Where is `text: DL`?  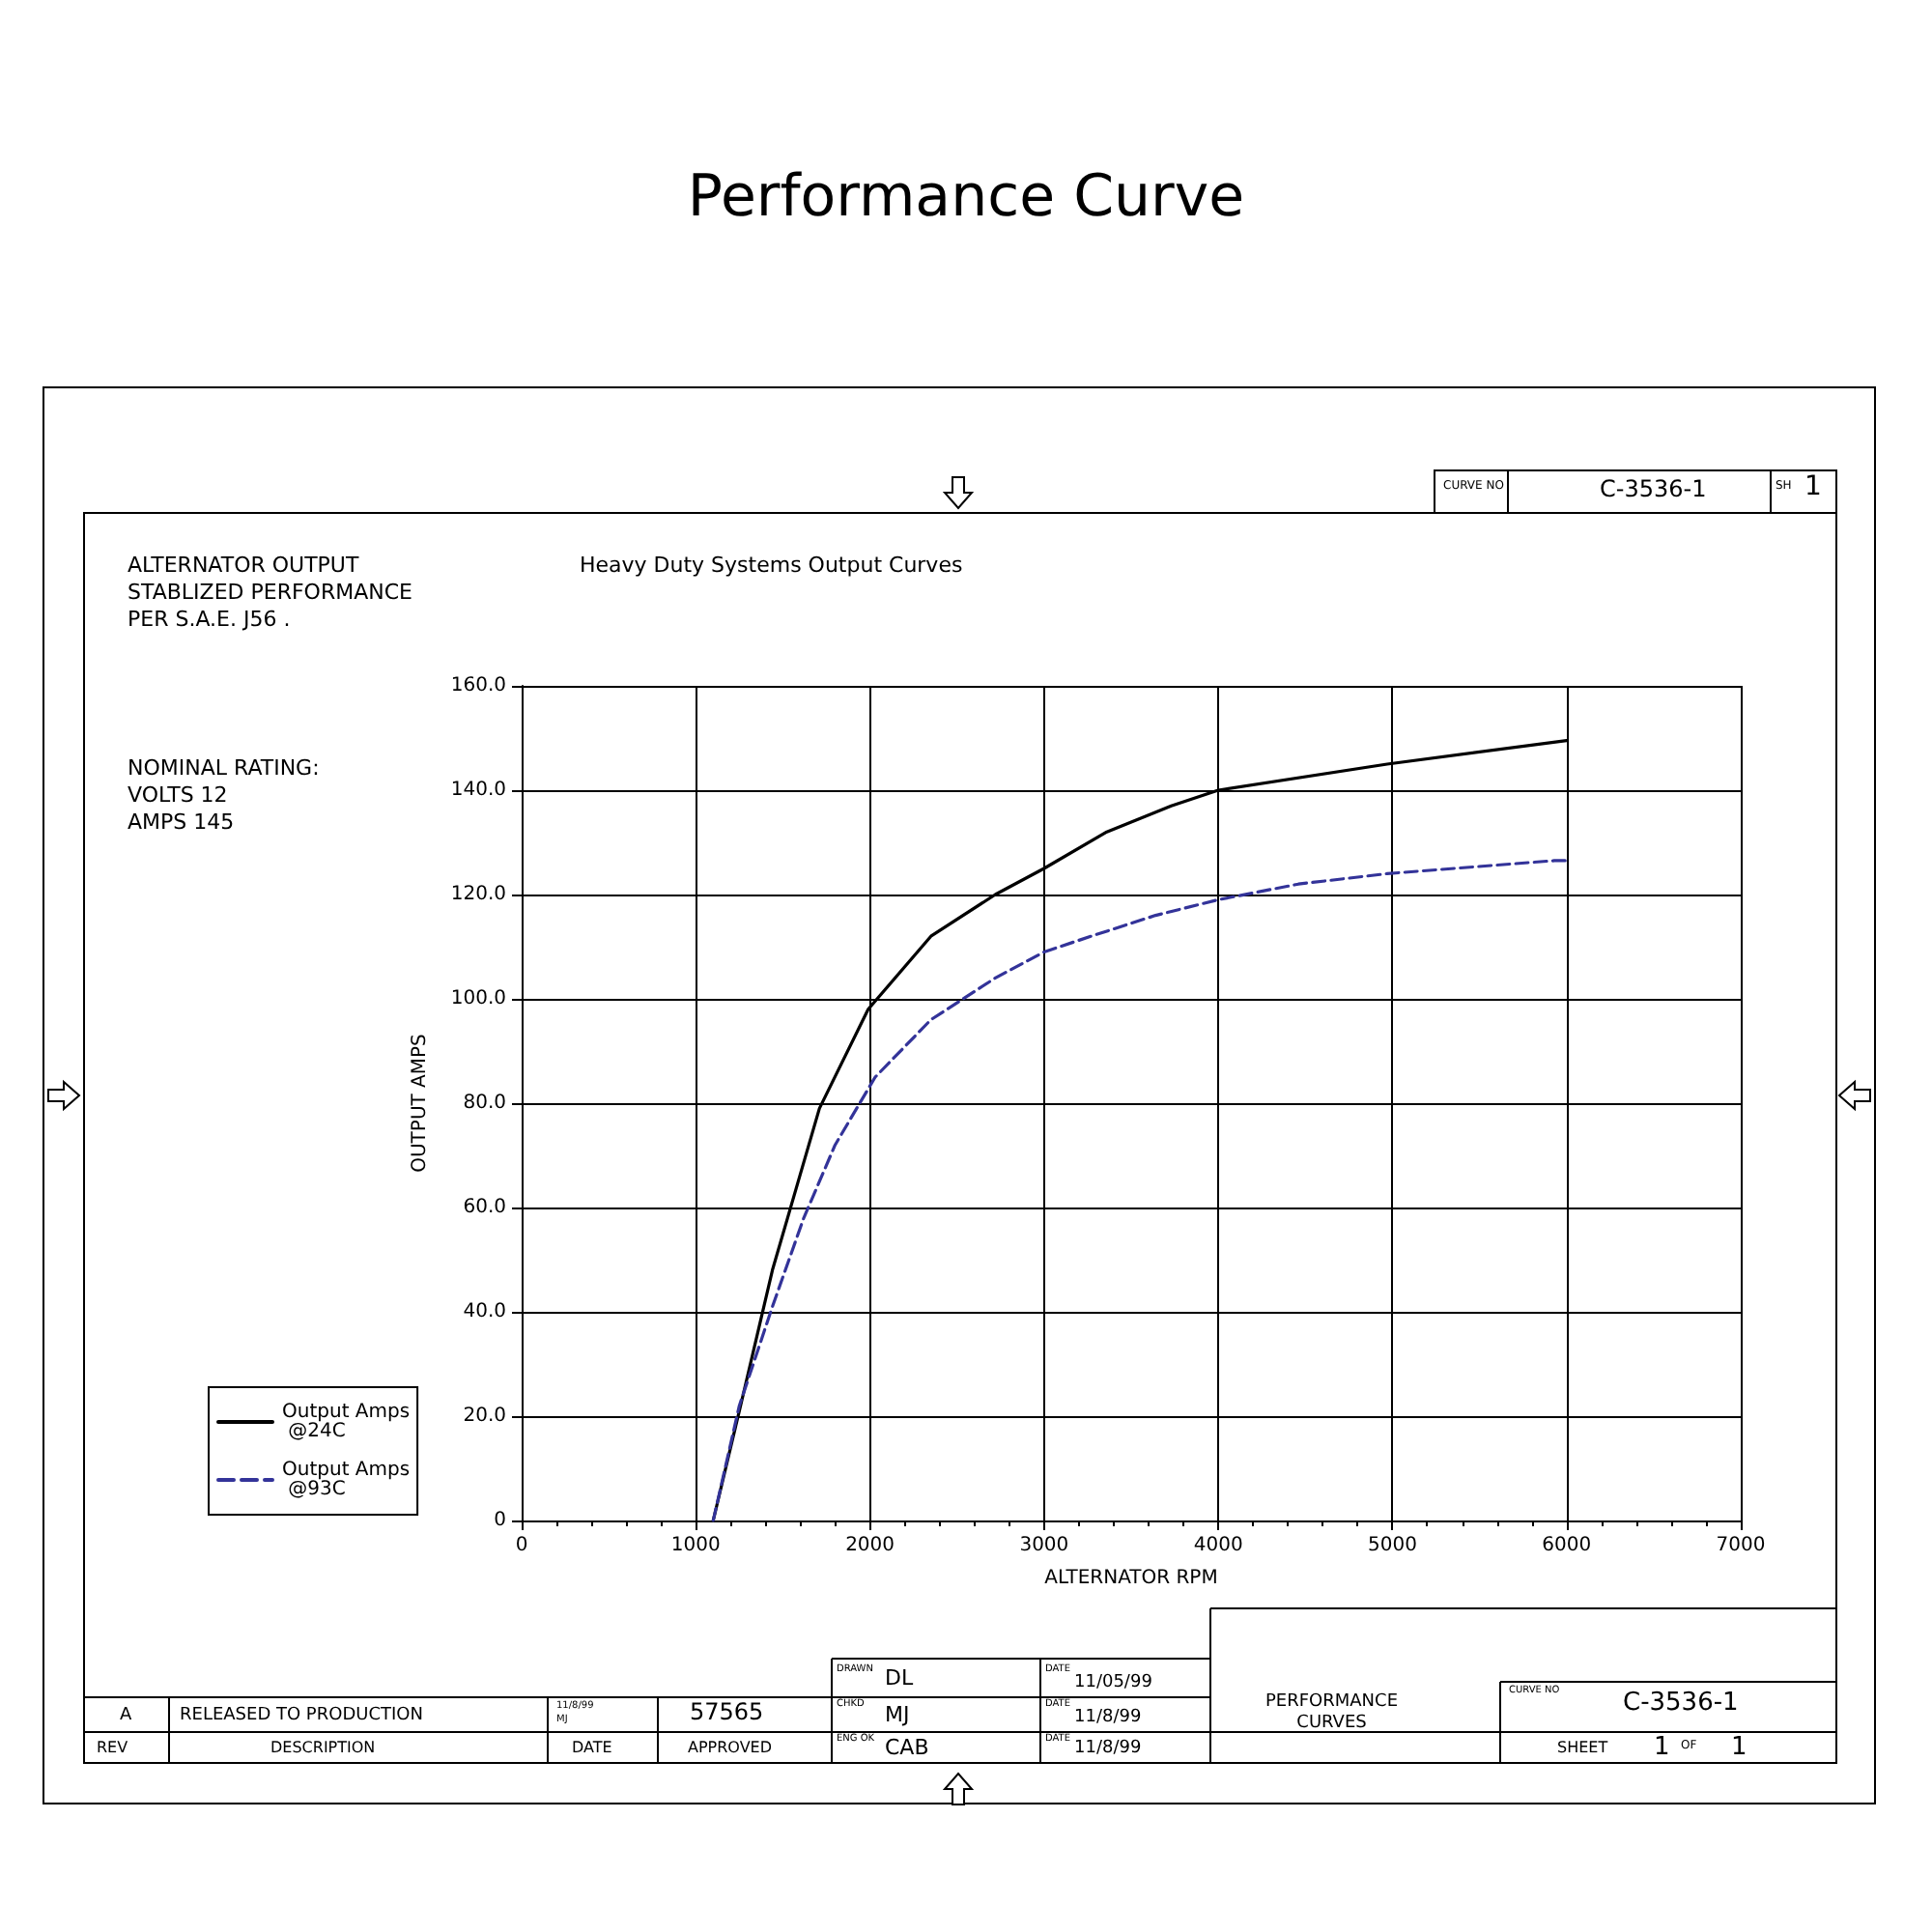
text: DL is located at coordinates (899, 1678).